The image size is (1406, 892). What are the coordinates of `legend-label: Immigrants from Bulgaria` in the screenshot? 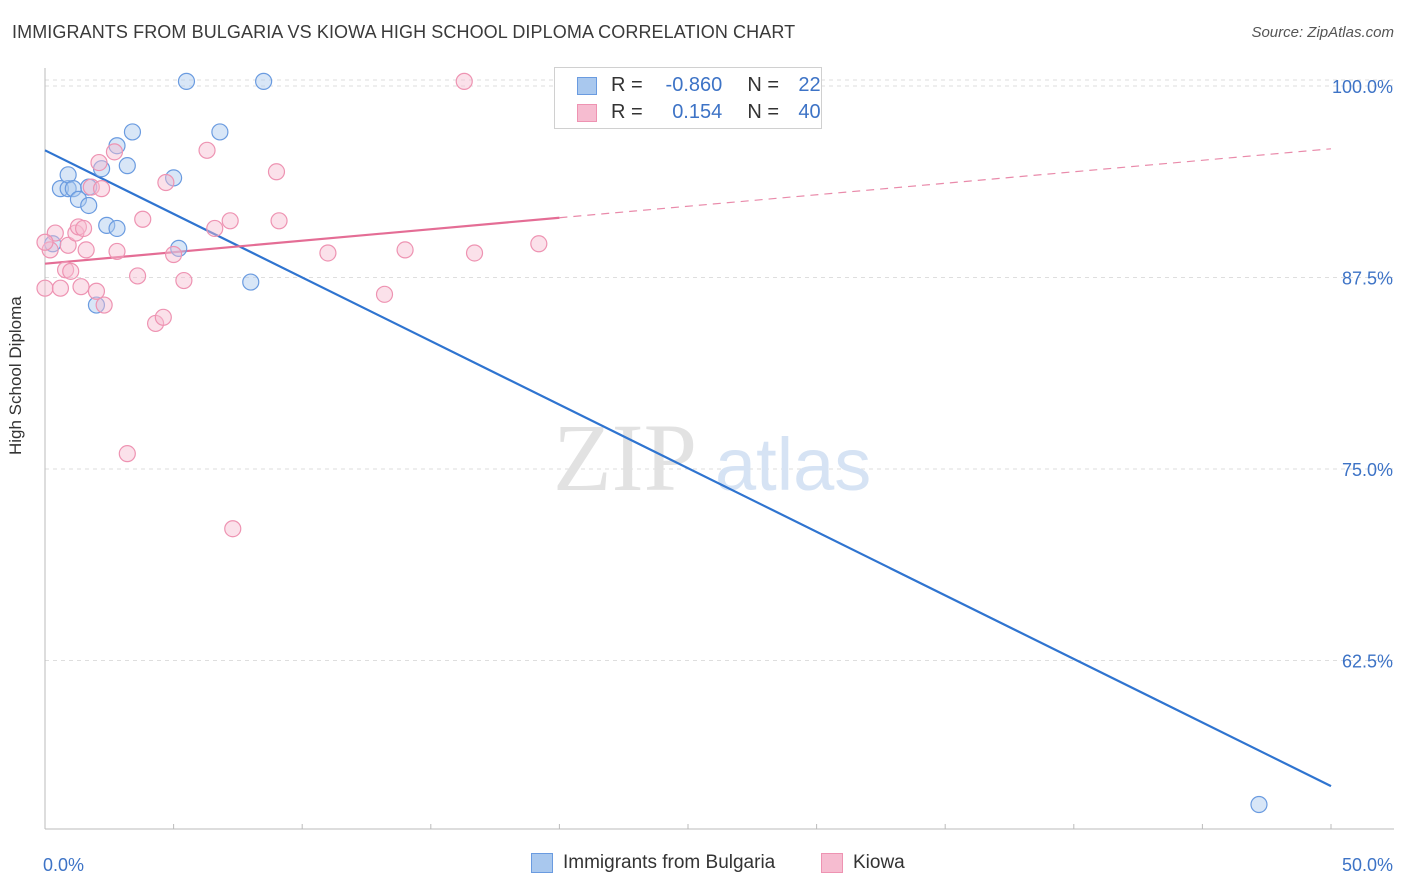 It's located at (669, 862).